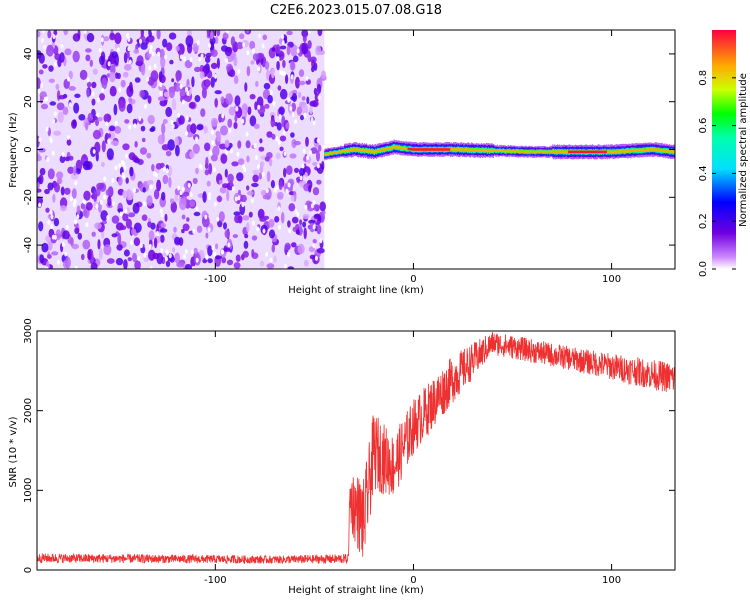 This screenshot has height=600, width=750. What do you see at coordinates (703, 221) in the screenshot?
I see `colorbar-tick-label: 0.2` at bounding box center [703, 221].